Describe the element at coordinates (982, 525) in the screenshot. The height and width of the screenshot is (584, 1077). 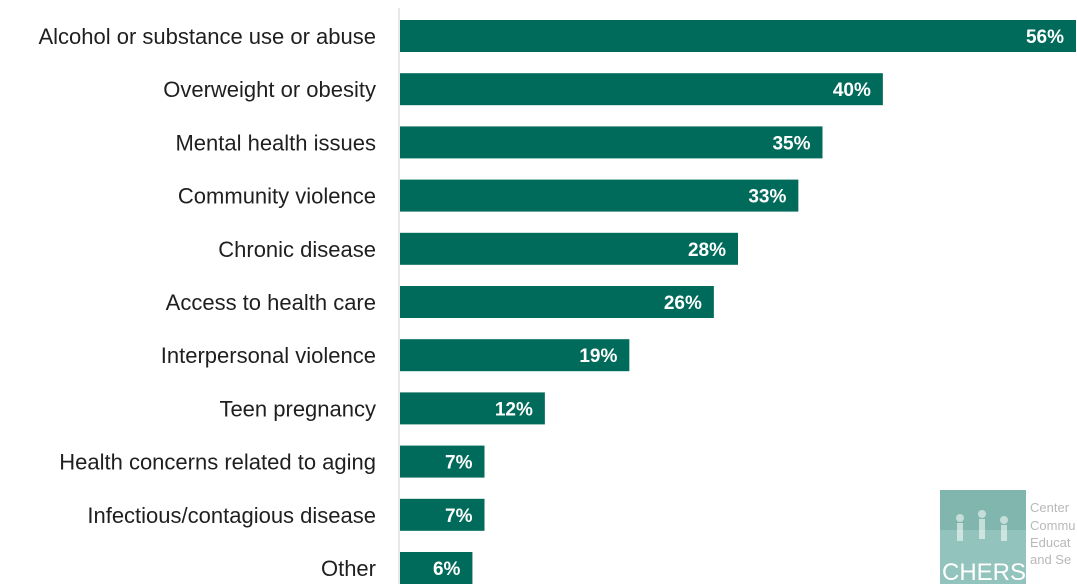
I see `logo-figures-icon` at that location.